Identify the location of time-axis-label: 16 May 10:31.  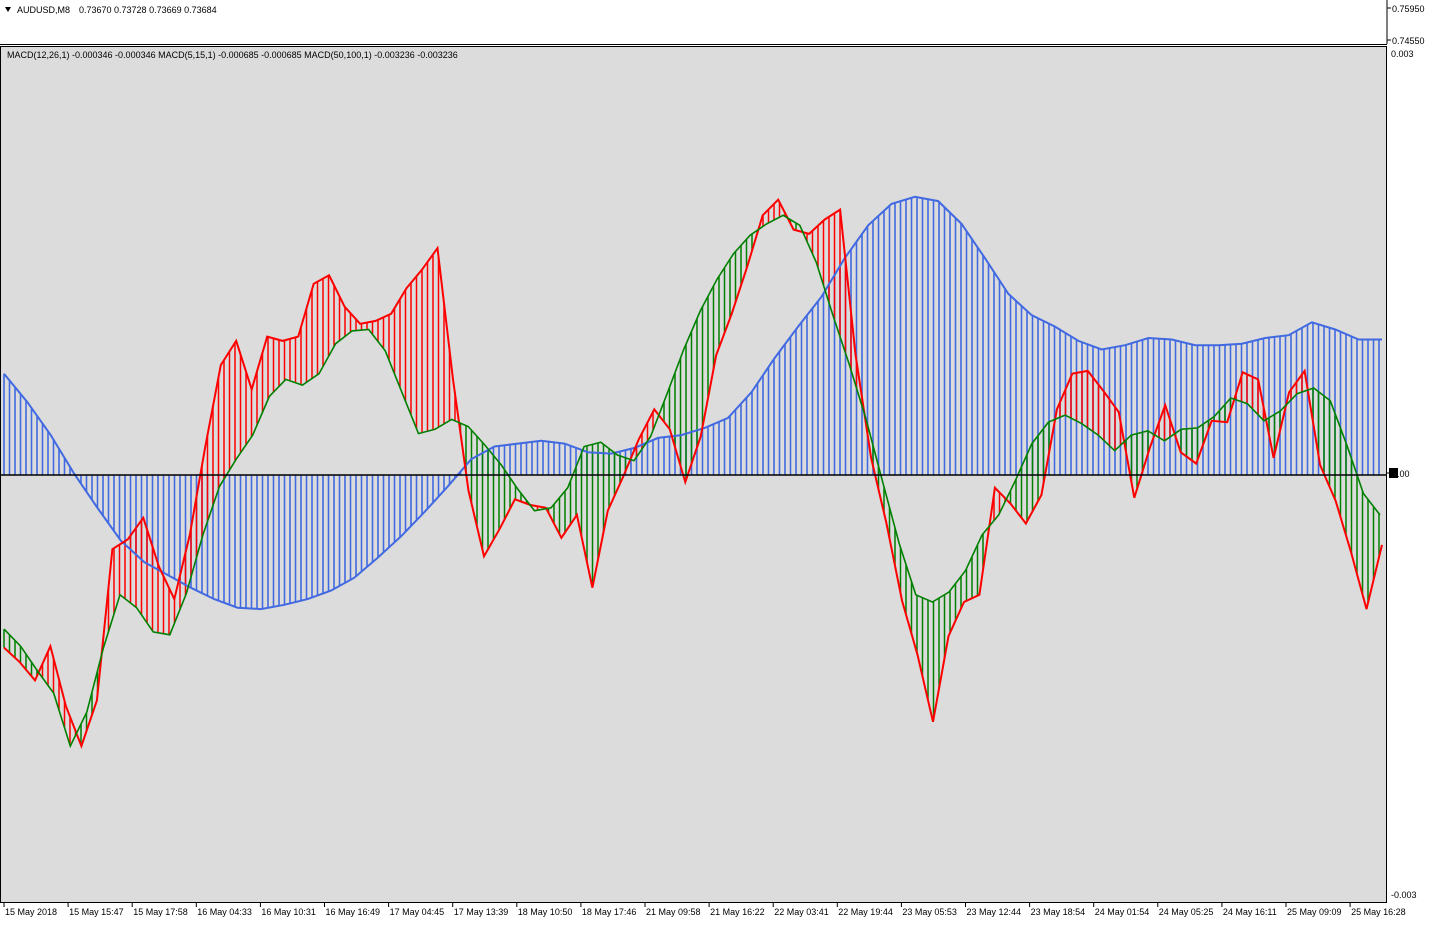
(288, 912).